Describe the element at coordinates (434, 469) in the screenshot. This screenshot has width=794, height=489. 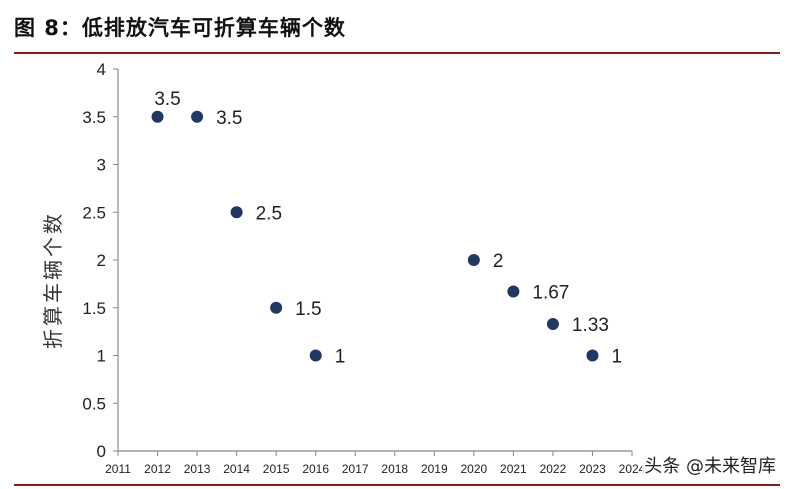
I see `x-tick-label: 2019` at that location.